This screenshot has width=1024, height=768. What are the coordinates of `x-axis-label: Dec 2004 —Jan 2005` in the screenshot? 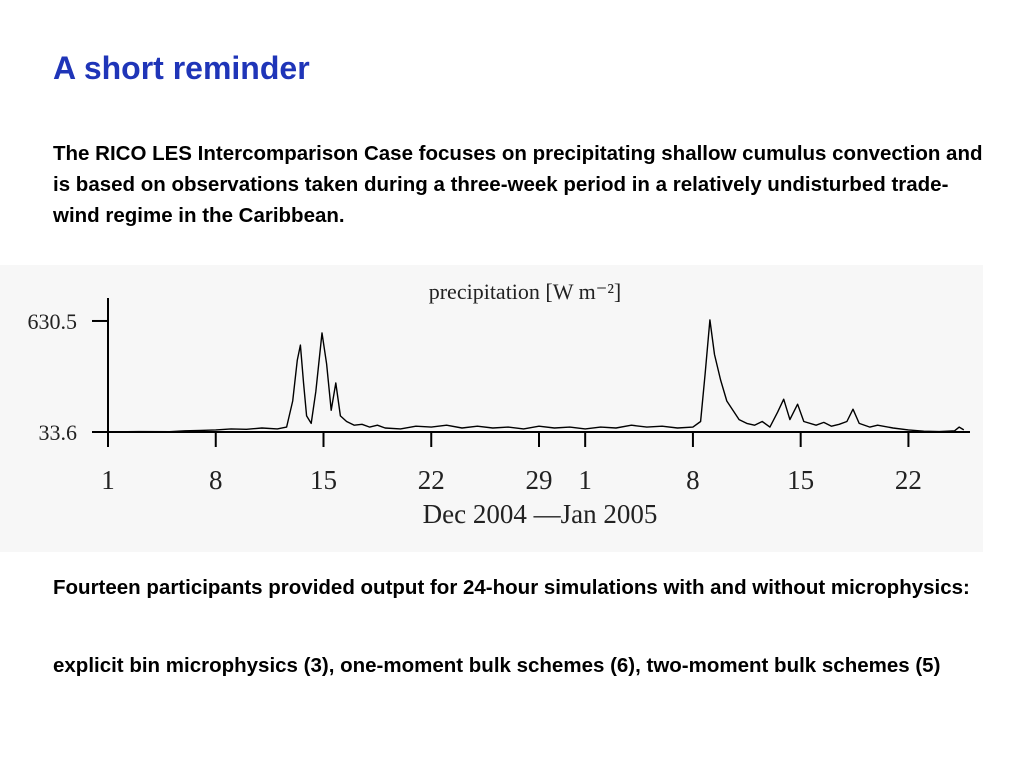 It's located at (540, 514).